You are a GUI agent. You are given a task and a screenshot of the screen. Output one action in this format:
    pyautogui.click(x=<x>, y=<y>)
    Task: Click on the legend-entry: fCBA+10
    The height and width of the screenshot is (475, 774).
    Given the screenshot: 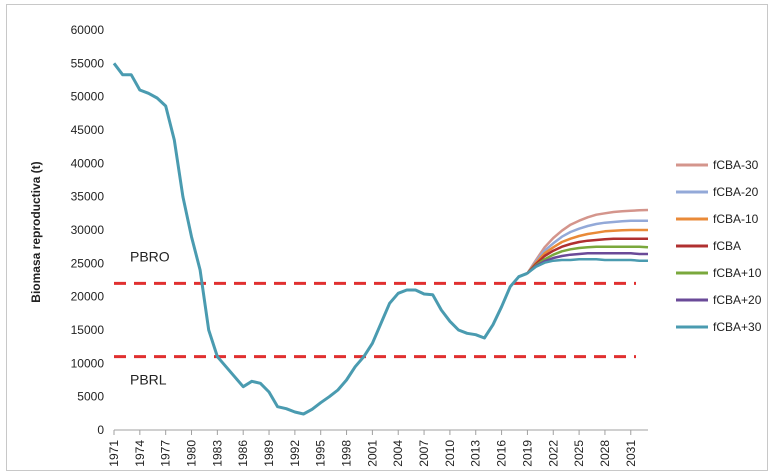 What is the action you would take?
    pyautogui.click(x=737, y=273)
    